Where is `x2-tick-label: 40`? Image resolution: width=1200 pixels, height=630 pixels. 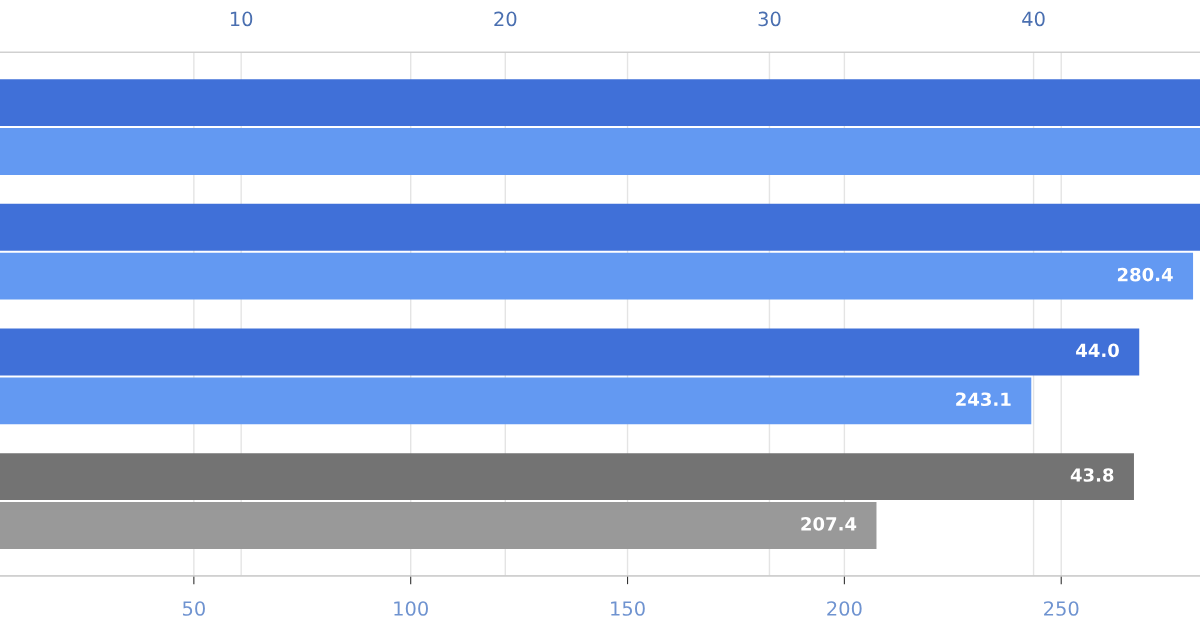
x2-tick-label: 40 is located at coordinates (1033, 19).